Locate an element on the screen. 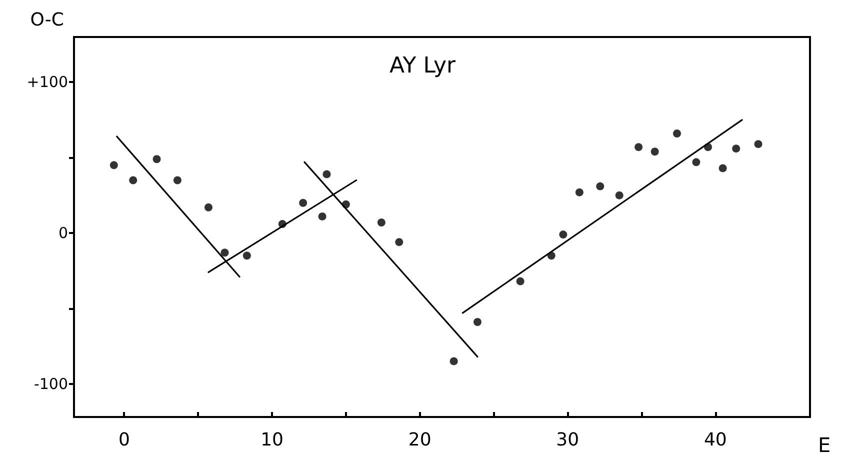 This screenshot has width=845, height=455. y-axis-title: O-C is located at coordinates (47, 20).